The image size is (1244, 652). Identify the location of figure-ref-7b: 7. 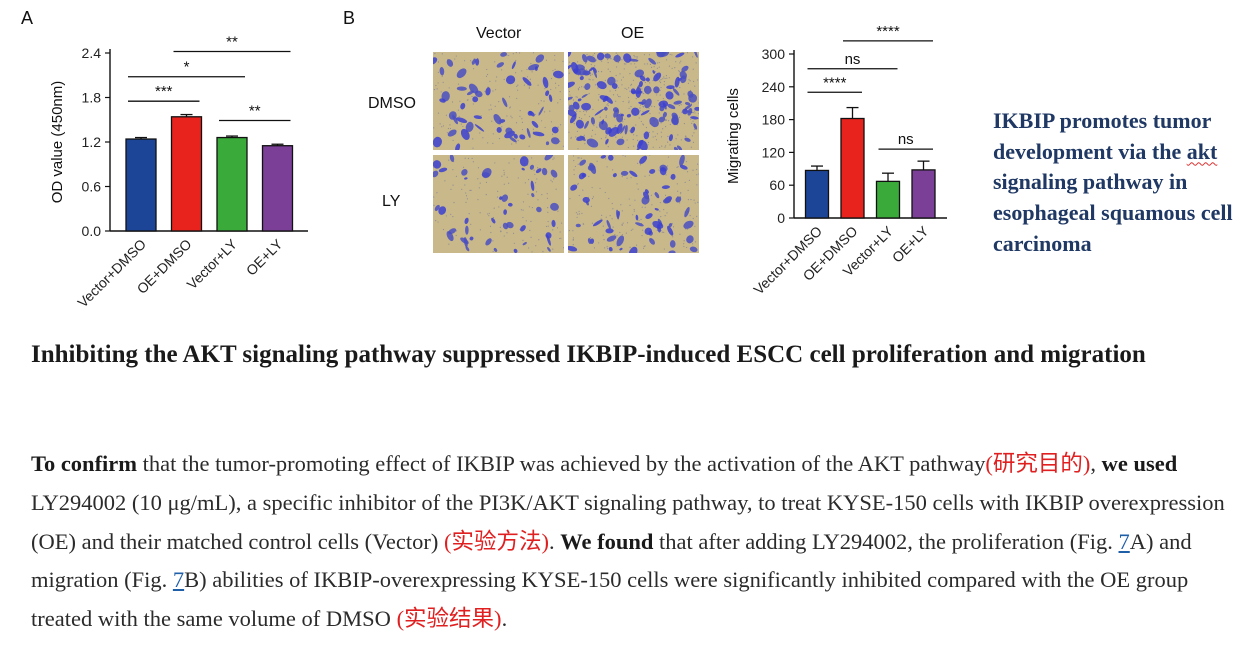
(178, 580).